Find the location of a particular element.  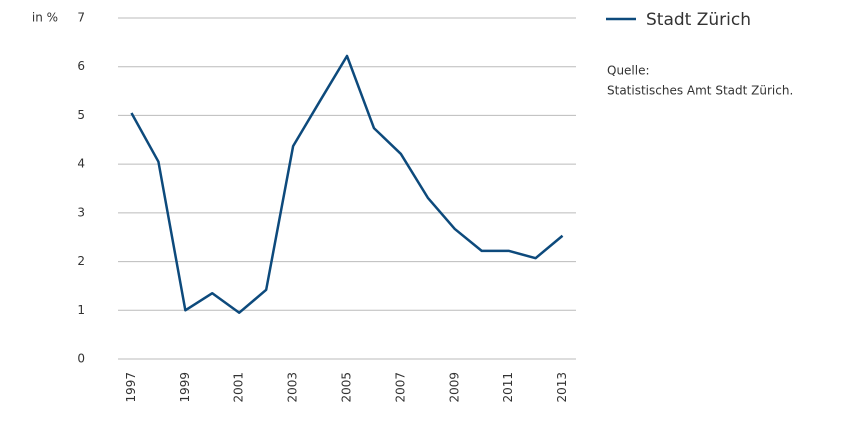

y-tick-label: 0 is located at coordinates (81, 359).